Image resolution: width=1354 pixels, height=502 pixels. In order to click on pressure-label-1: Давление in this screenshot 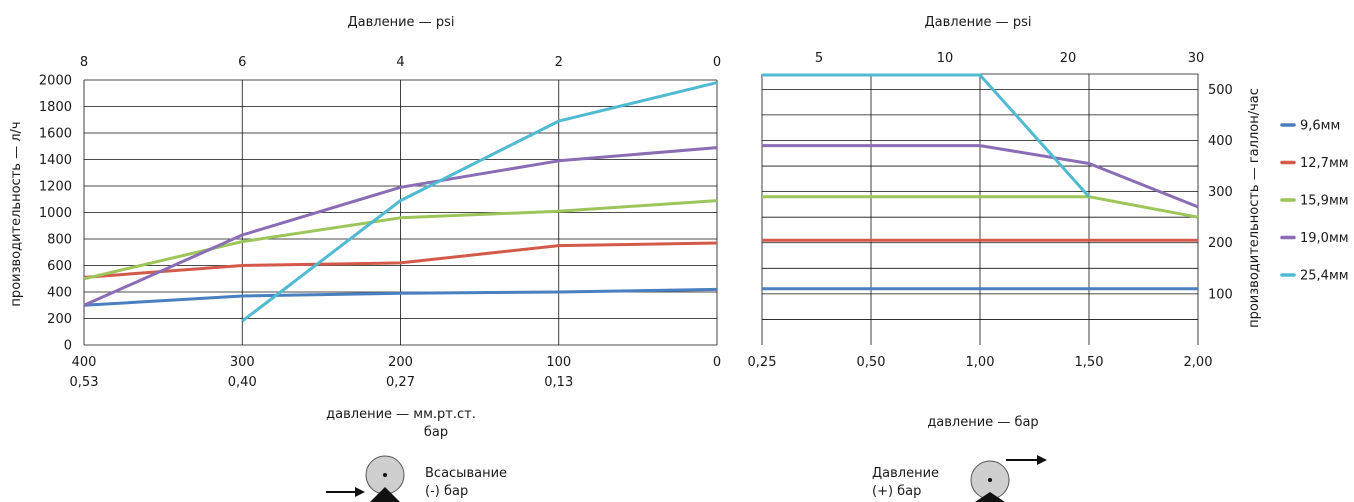, I will do `click(905, 473)`.